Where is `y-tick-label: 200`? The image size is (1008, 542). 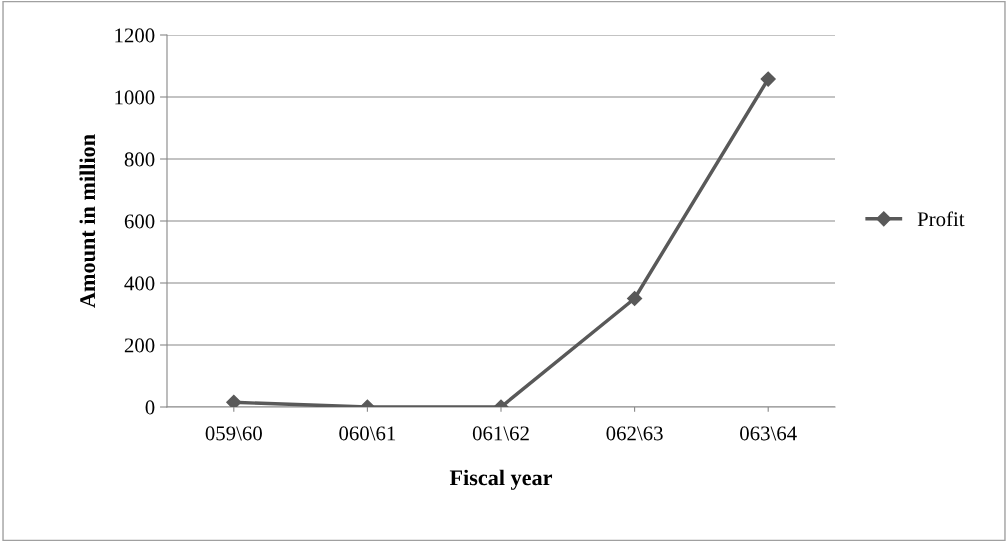 y-tick-label: 200 is located at coordinates (139, 345).